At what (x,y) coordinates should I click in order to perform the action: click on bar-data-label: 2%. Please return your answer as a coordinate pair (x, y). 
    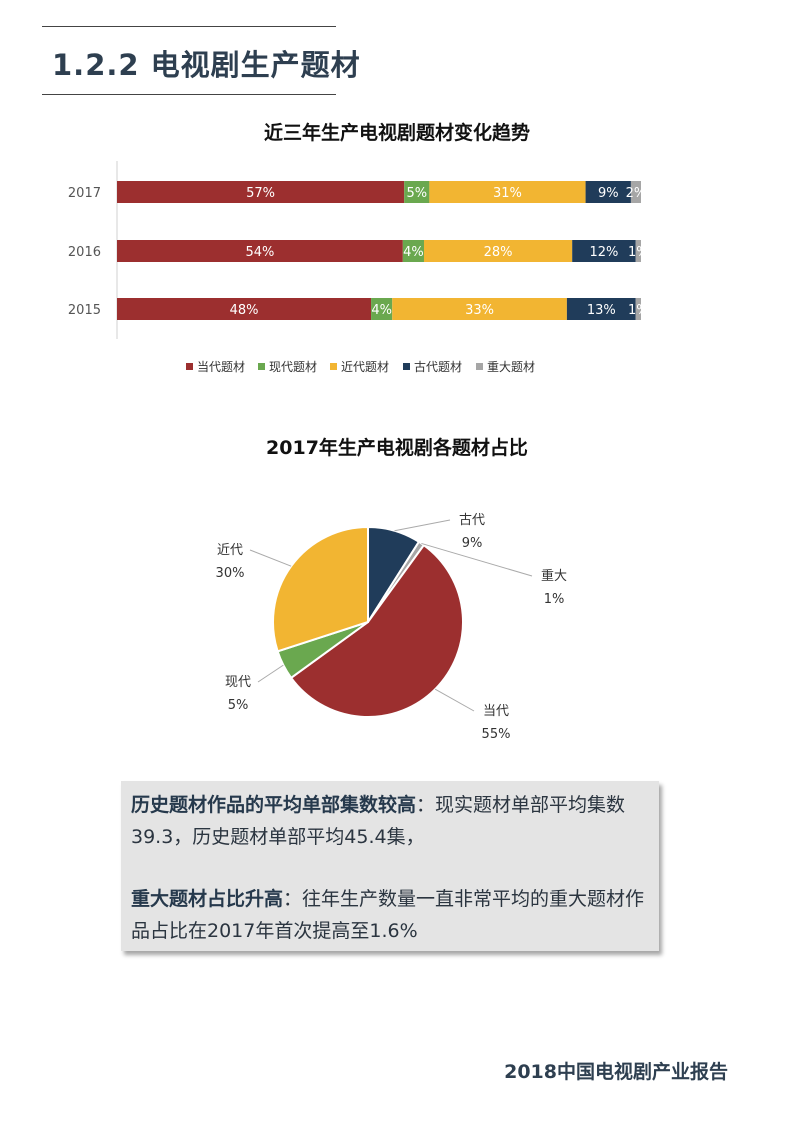
    Looking at the image, I should click on (636, 193).